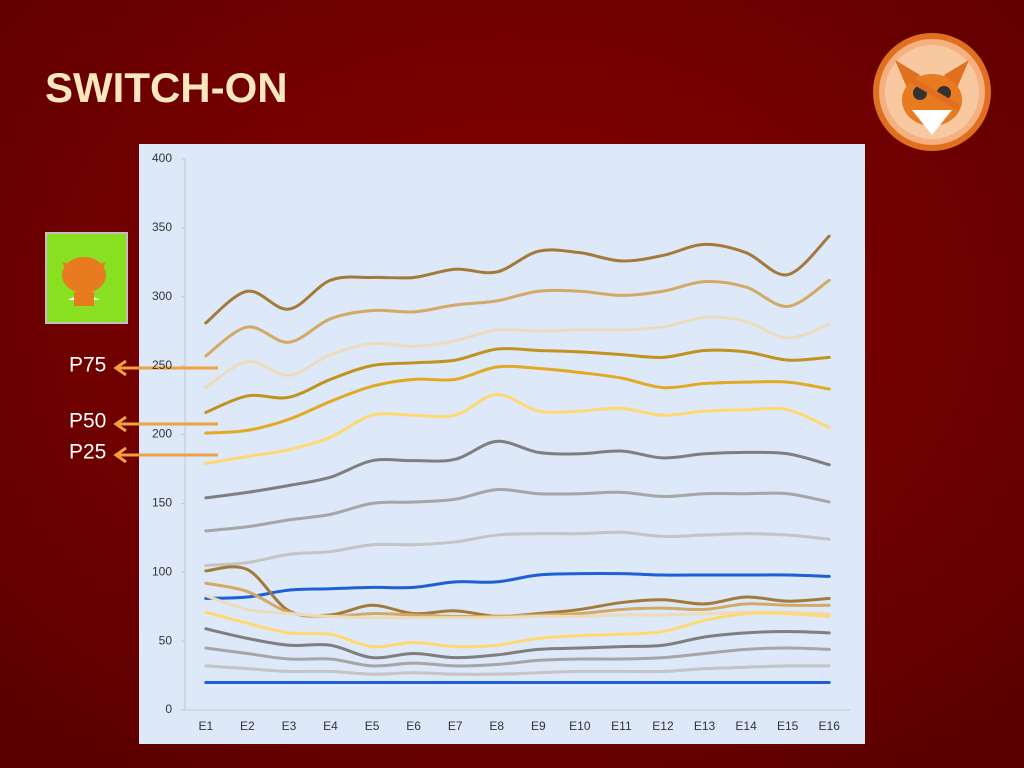 Image resolution: width=1024 pixels, height=768 pixels. Describe the element at coordinates (538, 726) in the screenshot. I see `x-tick-label: E9` at that location.